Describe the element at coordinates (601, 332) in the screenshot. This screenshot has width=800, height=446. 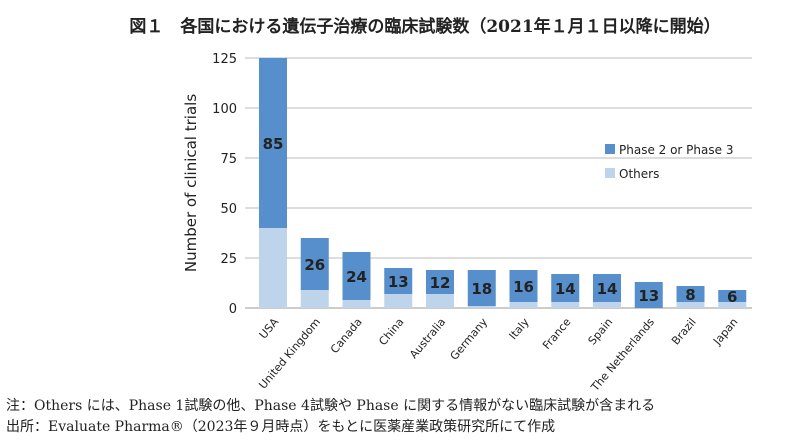
I see `x-tick-label: Spain` at that location.